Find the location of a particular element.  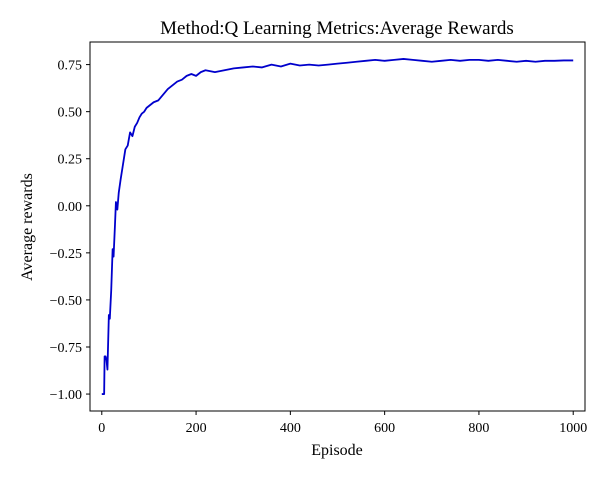

x-axis-label: Episode is located at coordinates (337, 450).